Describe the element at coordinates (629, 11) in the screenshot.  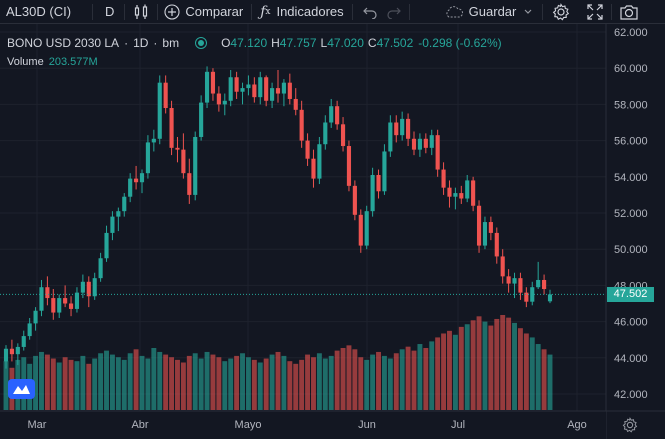
I see `snapshot-button` at that location.